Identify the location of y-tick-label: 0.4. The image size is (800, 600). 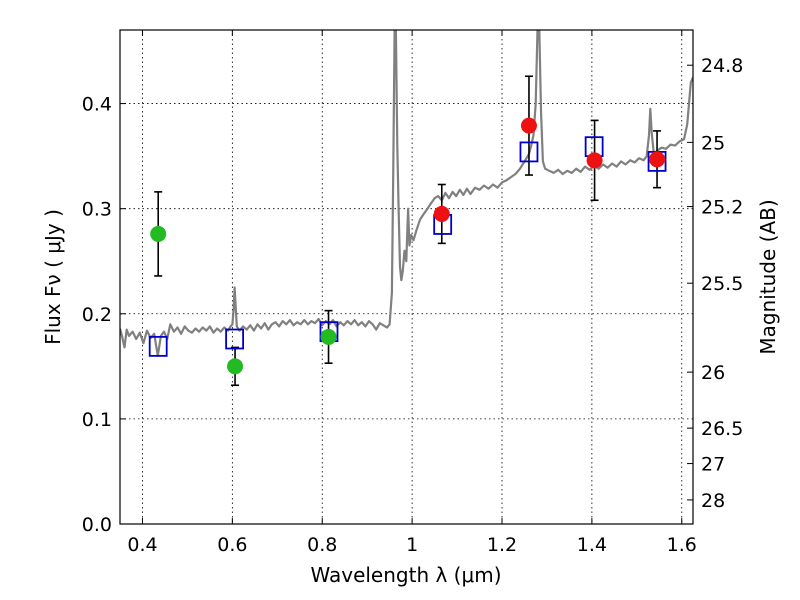
(97, 105).